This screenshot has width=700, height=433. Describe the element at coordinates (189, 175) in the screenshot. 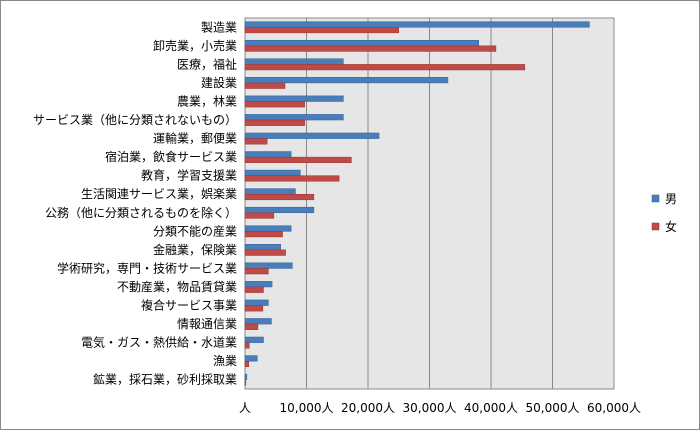

I see `category-label: 教育，学習支援業` at that location.